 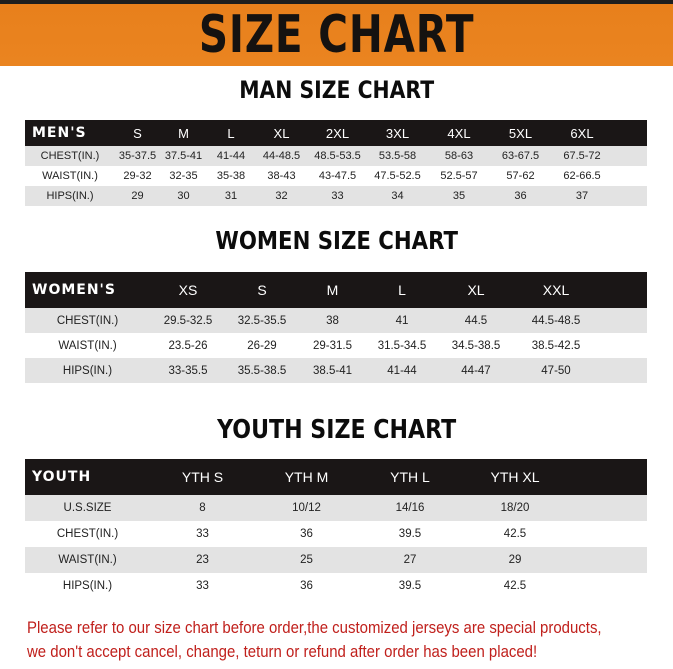 What do you see at coordinates (459, 133) in the screenshot?
I see `size-header-cell: 4XL` at bounding box center [459, 133].